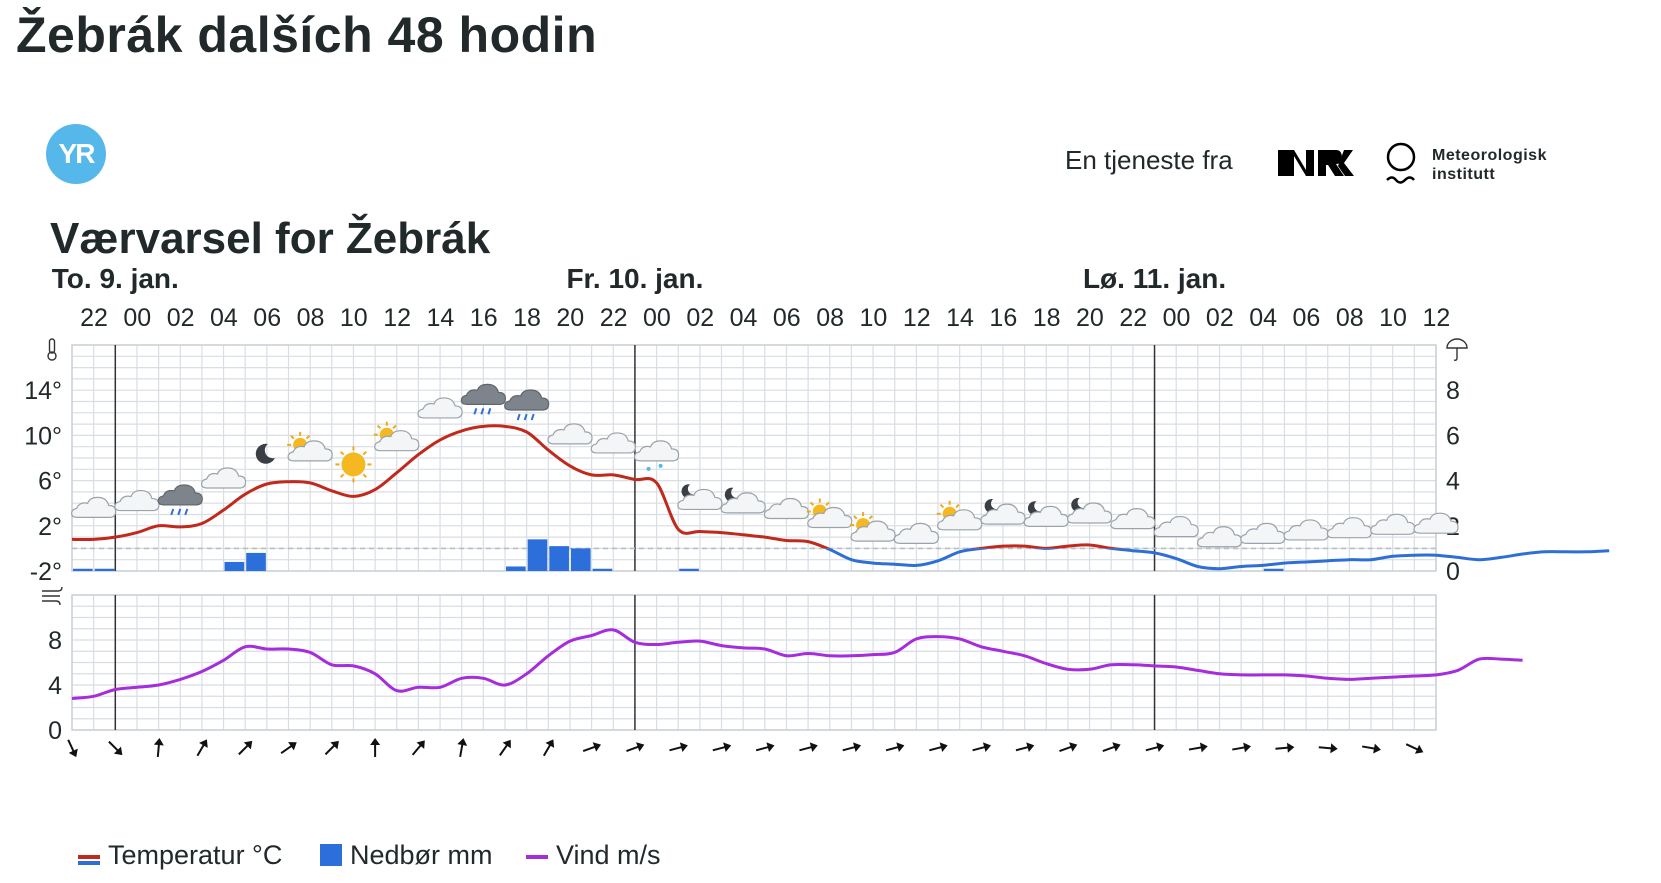  I want to click on wind-plot-border, so click(754, 662).